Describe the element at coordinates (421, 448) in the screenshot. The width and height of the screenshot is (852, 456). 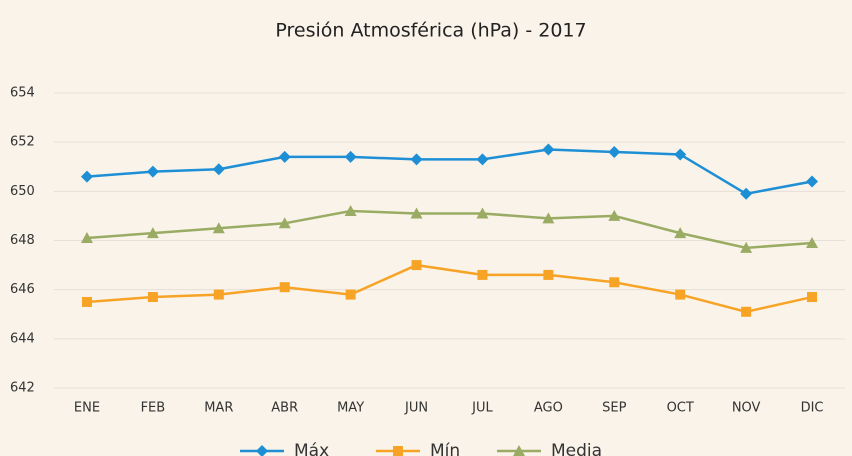
I see `legend: Máx Mín Media` at that location.